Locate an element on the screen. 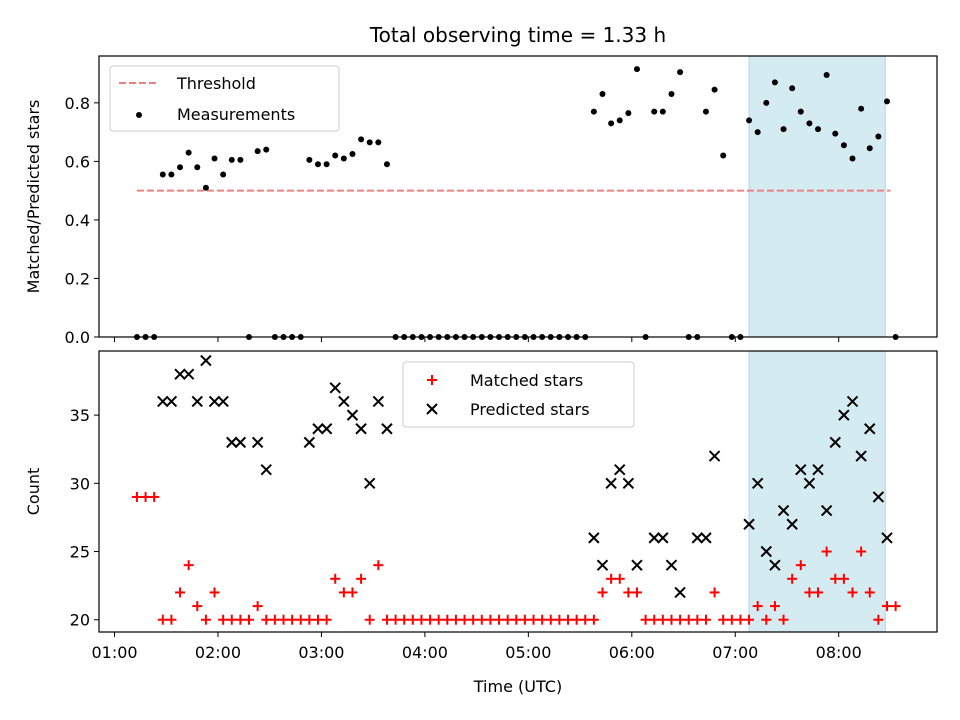 The width and height of the screenshot is (960, 720). top-legend: Threshold Measurements is located at coordinates (224, 98).